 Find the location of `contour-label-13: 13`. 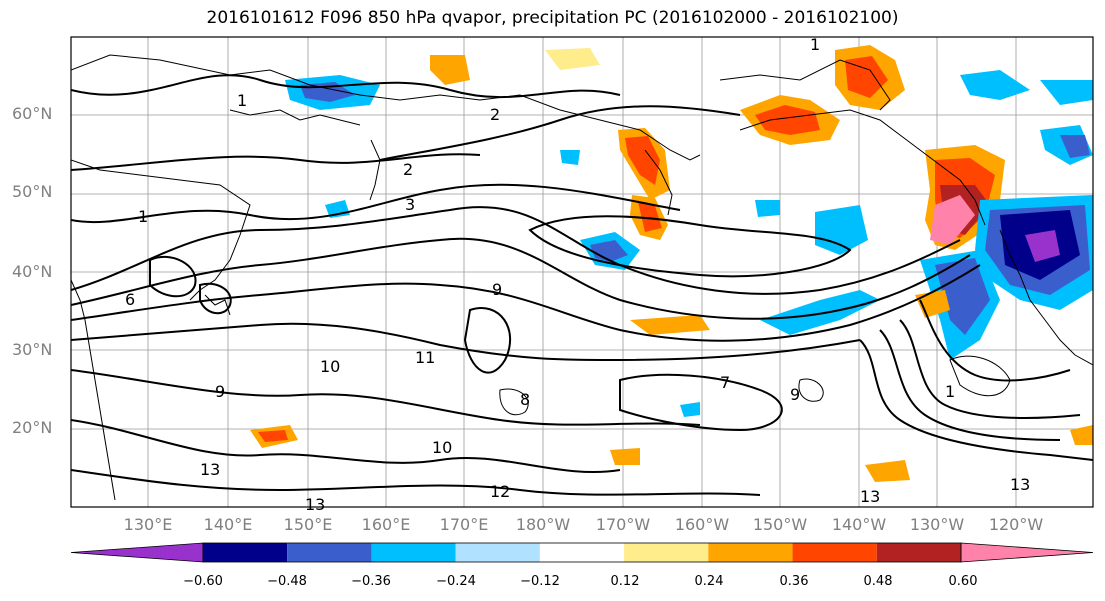

contour-label-13: 13 is located at coordinates (1020, 484).